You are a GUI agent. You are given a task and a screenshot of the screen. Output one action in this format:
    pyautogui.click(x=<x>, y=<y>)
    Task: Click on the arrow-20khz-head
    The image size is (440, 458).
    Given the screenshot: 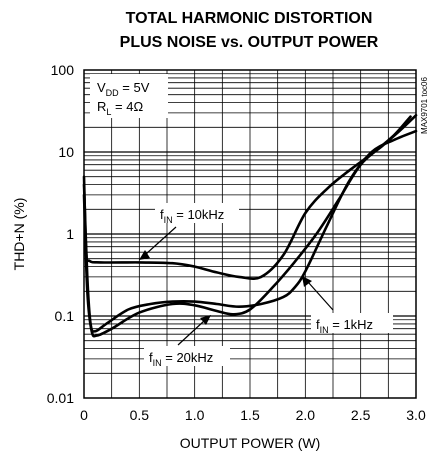 What is the action you would take?
    pyautogui.click(x=205, y=320)
    